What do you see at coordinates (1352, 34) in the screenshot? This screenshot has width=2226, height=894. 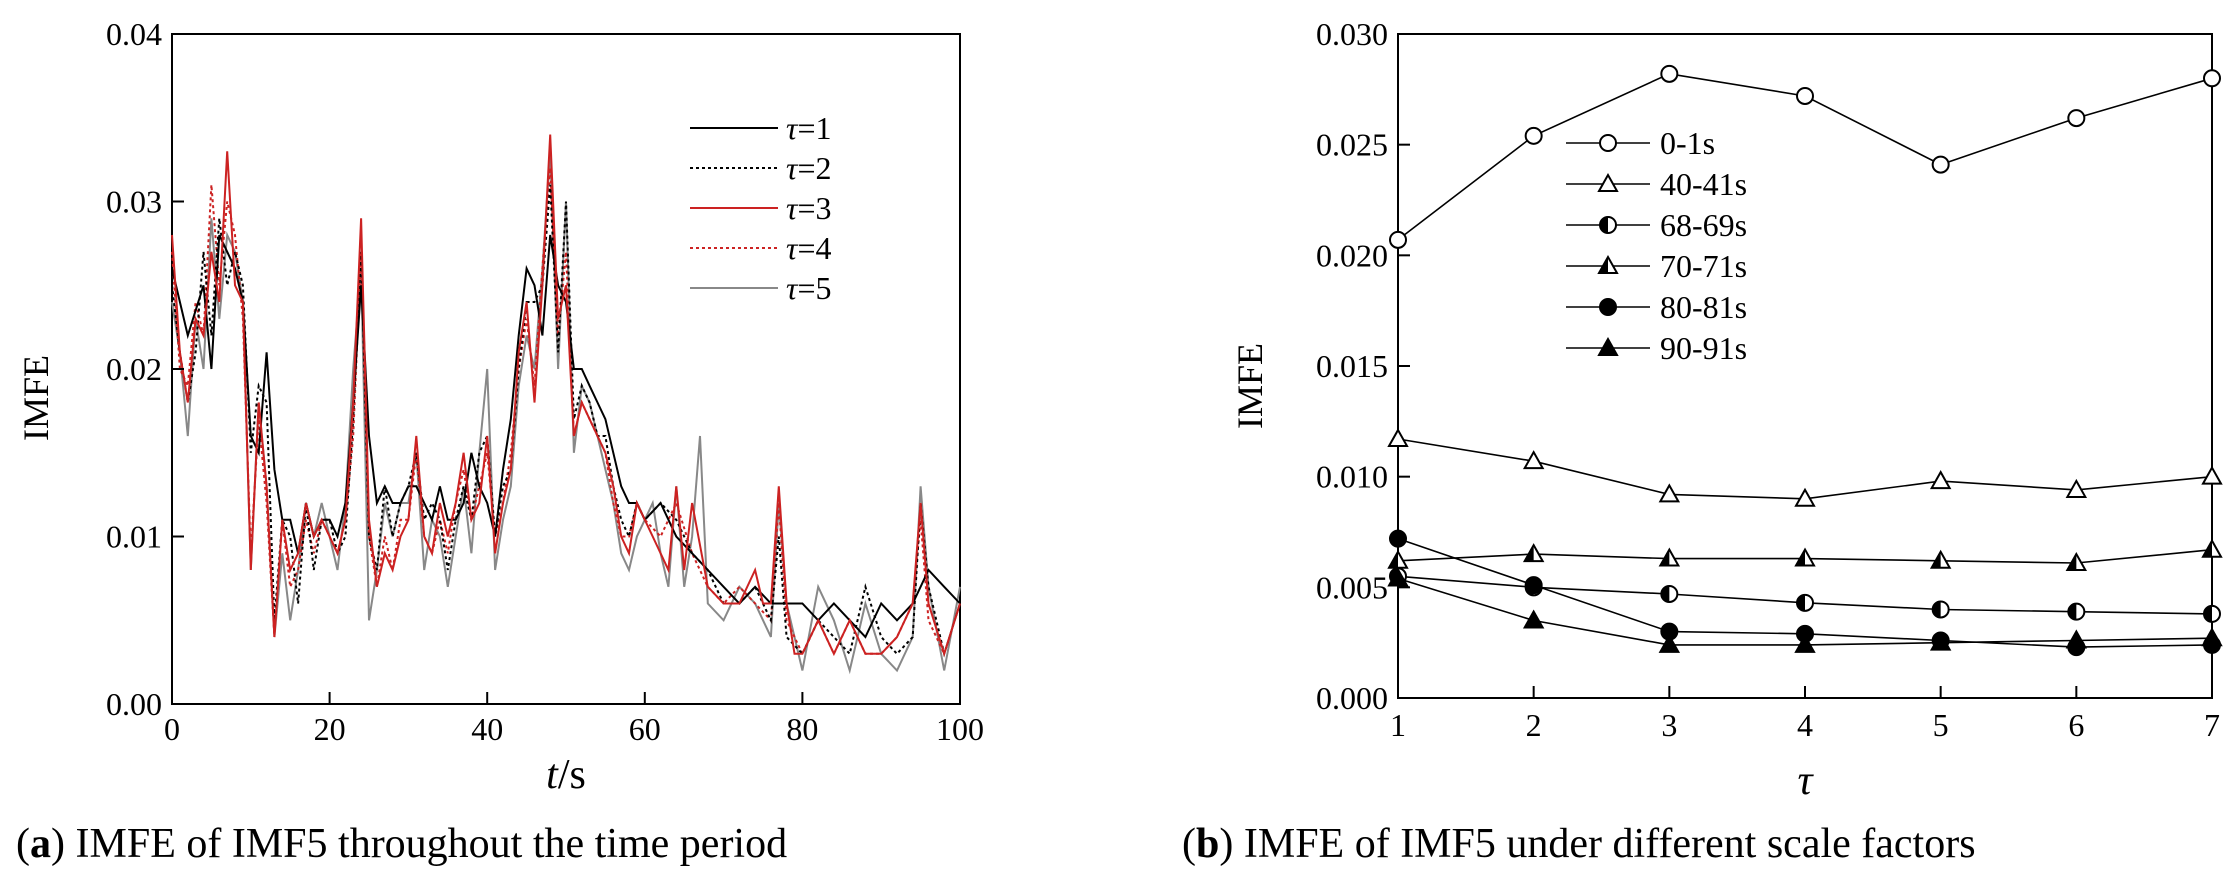 I see `panel-b-y-tick-label: 0.030` at bounding box center [1352, 34].